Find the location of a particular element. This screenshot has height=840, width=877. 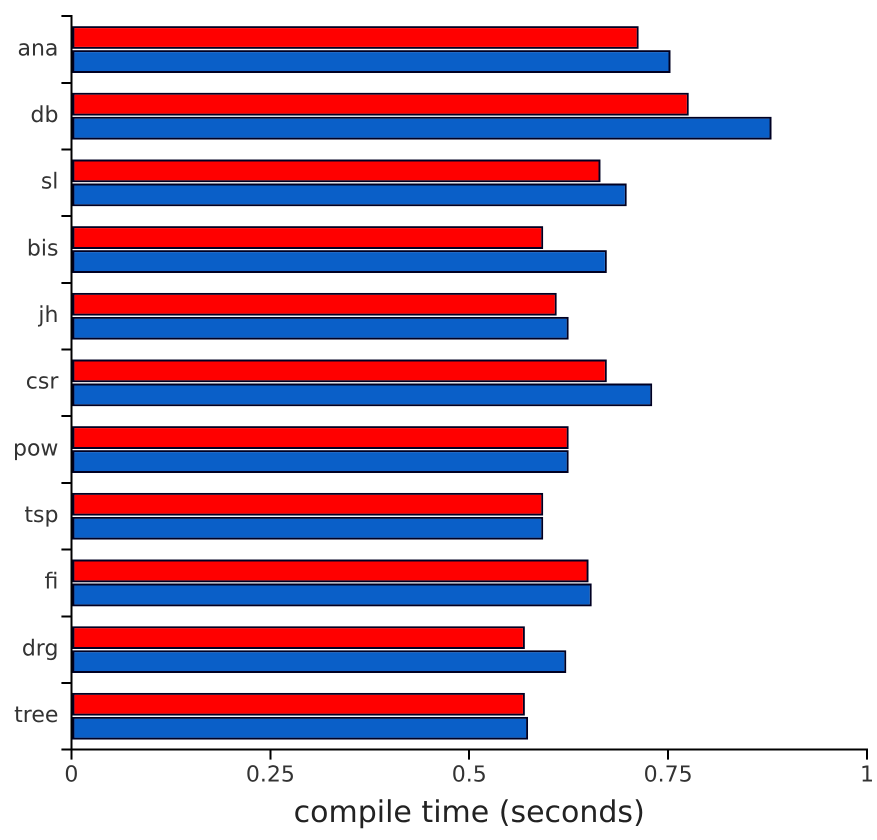

y-tick-label: fi is located at coordinates (51, 582).